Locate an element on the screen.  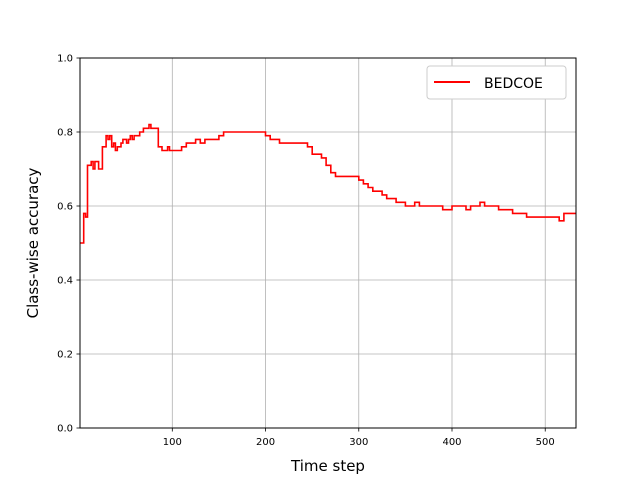
x-tick-label: 300 is located at coordinates (358, 442).